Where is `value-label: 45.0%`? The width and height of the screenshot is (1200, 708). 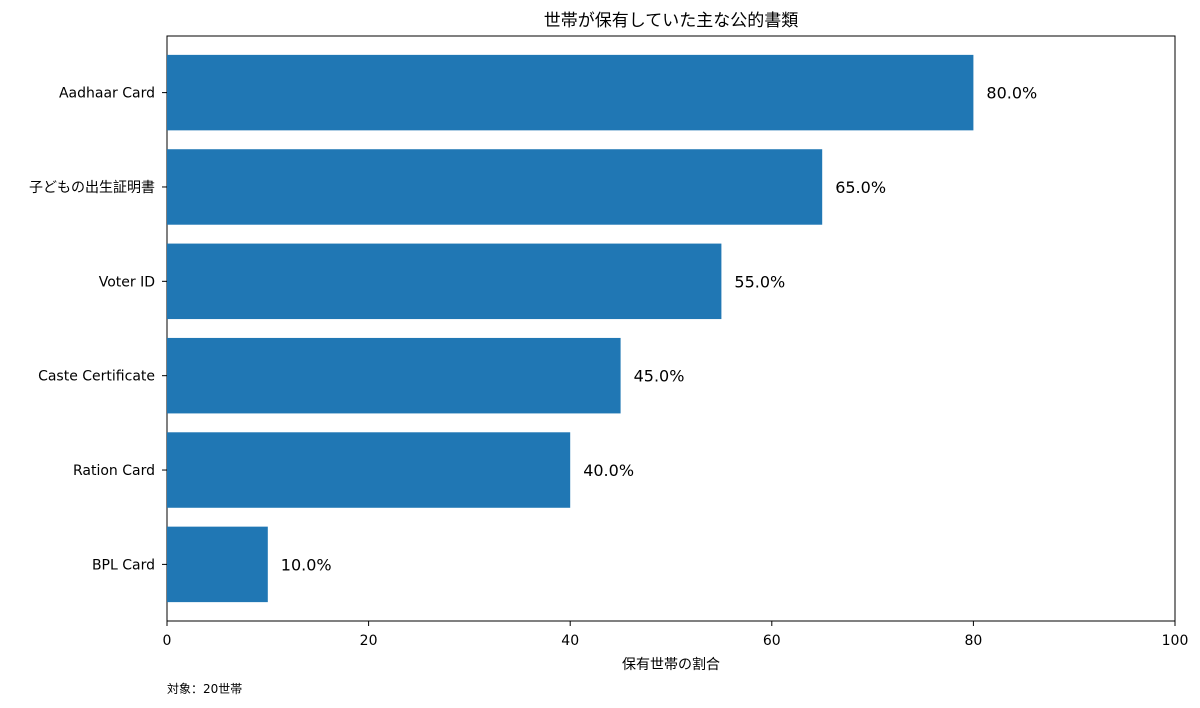 value-label: 45.0% is located at coordinates (659, 376).